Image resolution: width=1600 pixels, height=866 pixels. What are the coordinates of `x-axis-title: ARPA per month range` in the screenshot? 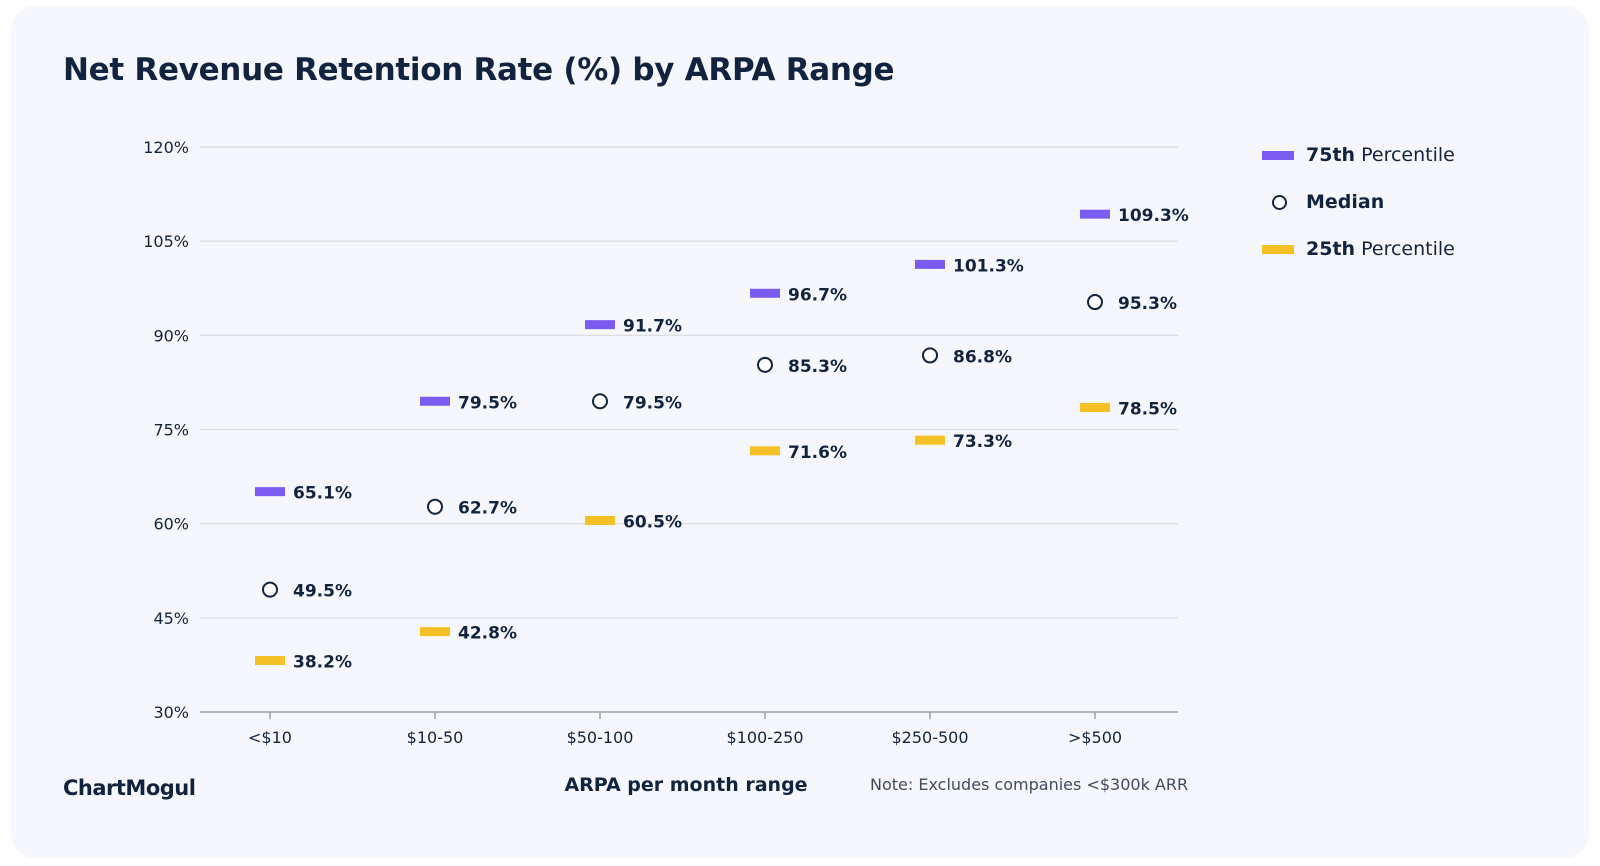 It's located at (685, 785).